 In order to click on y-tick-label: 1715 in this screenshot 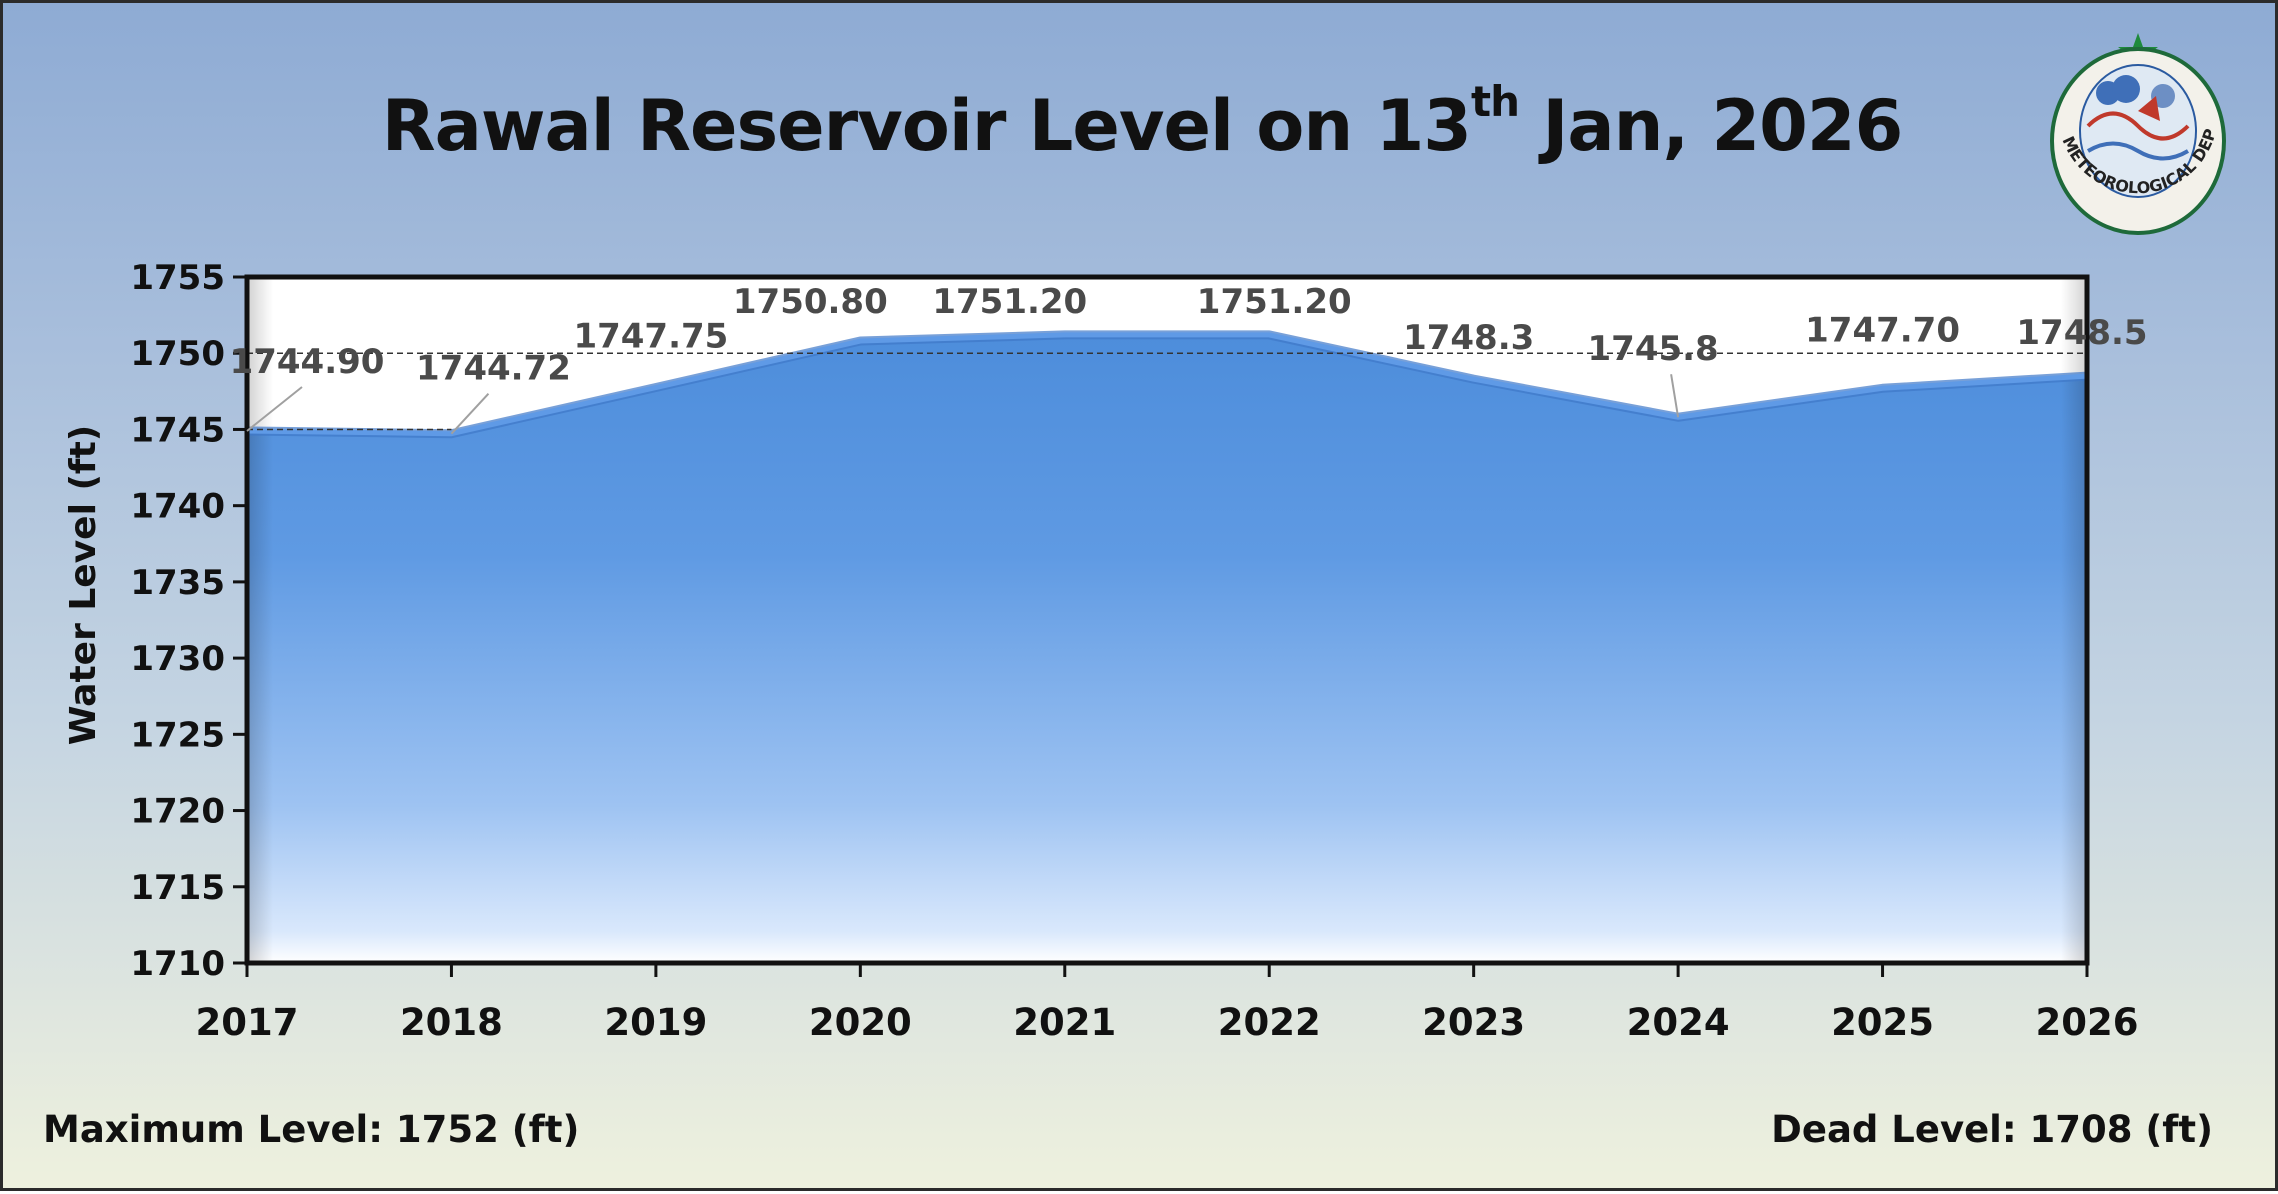, I will do `click(177, 888)`.